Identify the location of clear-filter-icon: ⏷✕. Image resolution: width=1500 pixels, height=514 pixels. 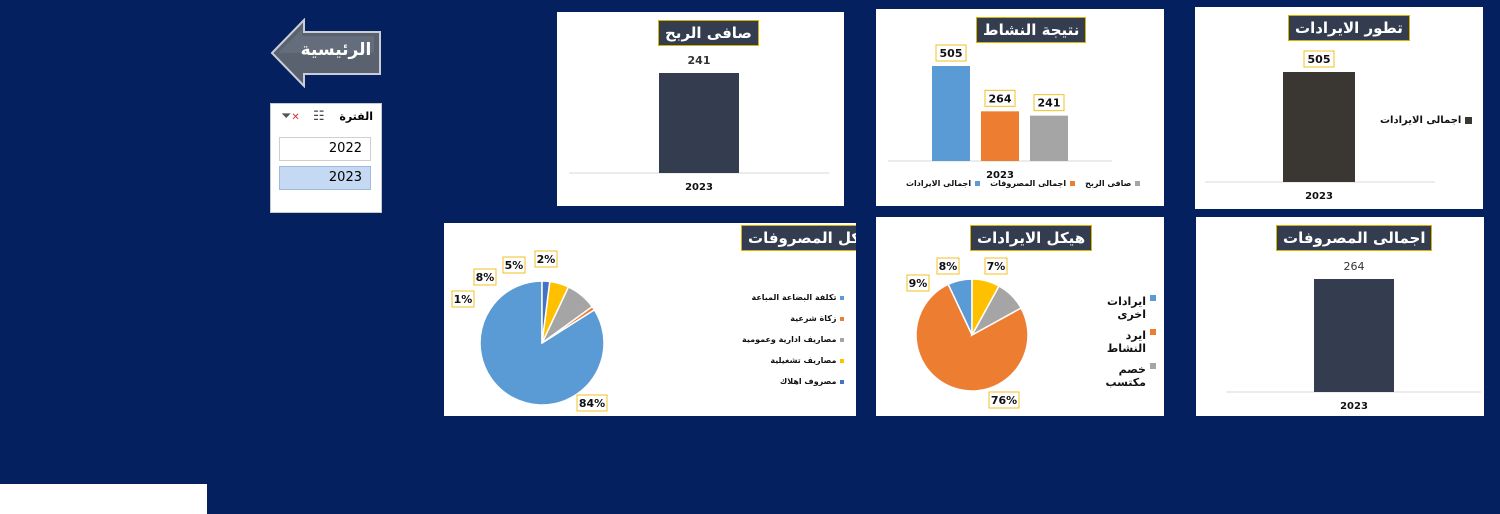
(290, 116).